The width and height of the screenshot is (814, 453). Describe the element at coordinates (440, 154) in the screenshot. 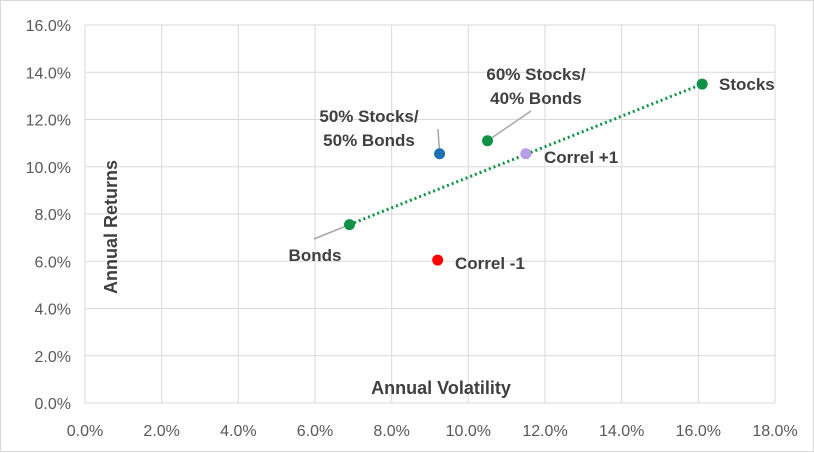

I see `point-50-stocks-50-bonds` at that location.